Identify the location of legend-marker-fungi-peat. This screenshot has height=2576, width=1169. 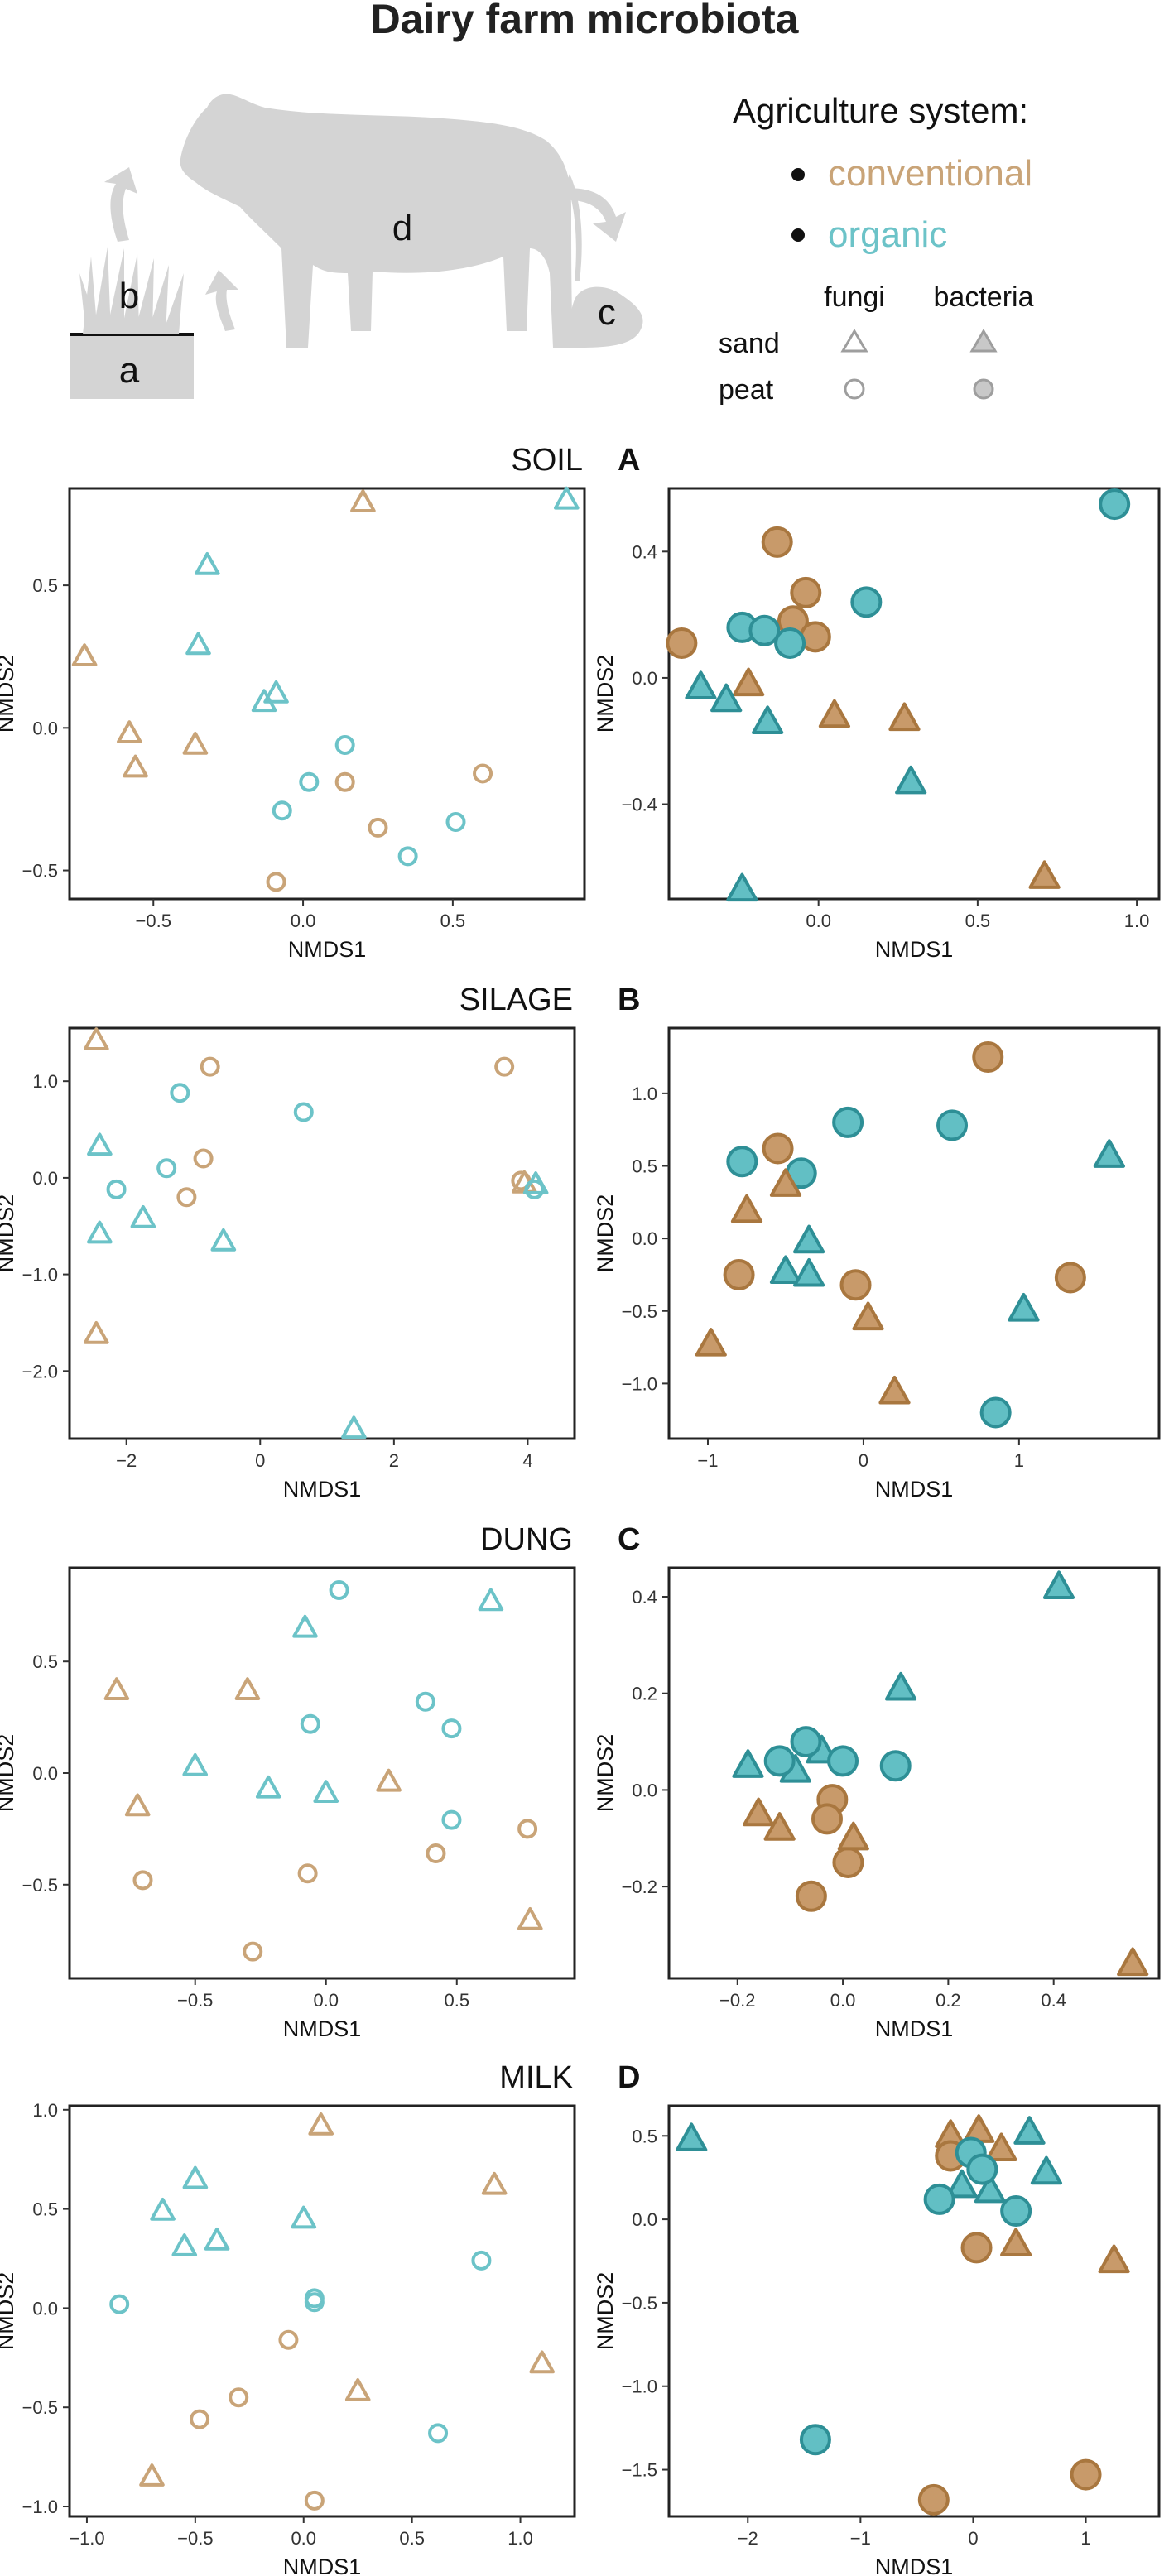
(855, 389).